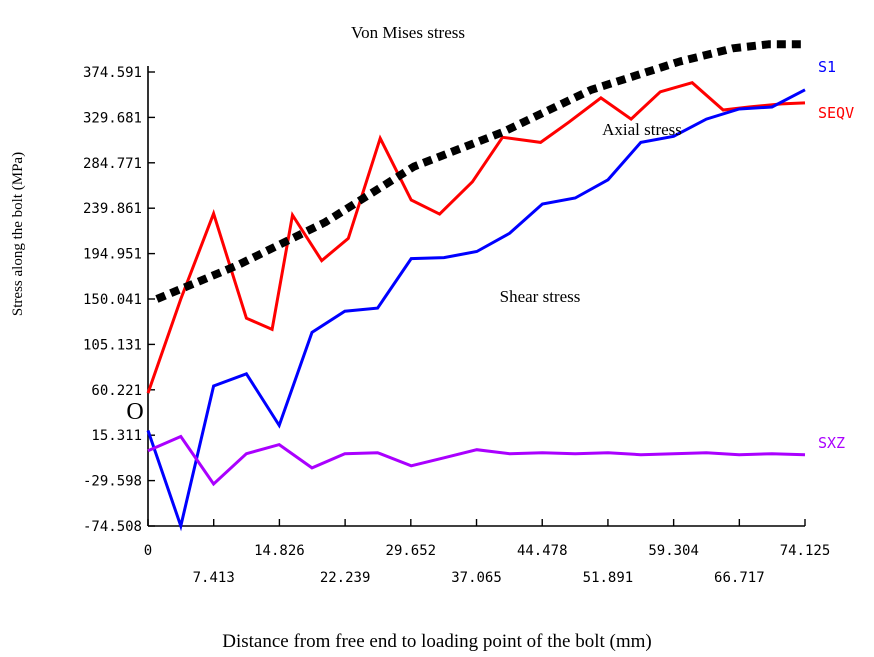 The width and height of the screenshot is (874, 657). I want to click on annotation-shear: Shear stress, so click(540, 296).